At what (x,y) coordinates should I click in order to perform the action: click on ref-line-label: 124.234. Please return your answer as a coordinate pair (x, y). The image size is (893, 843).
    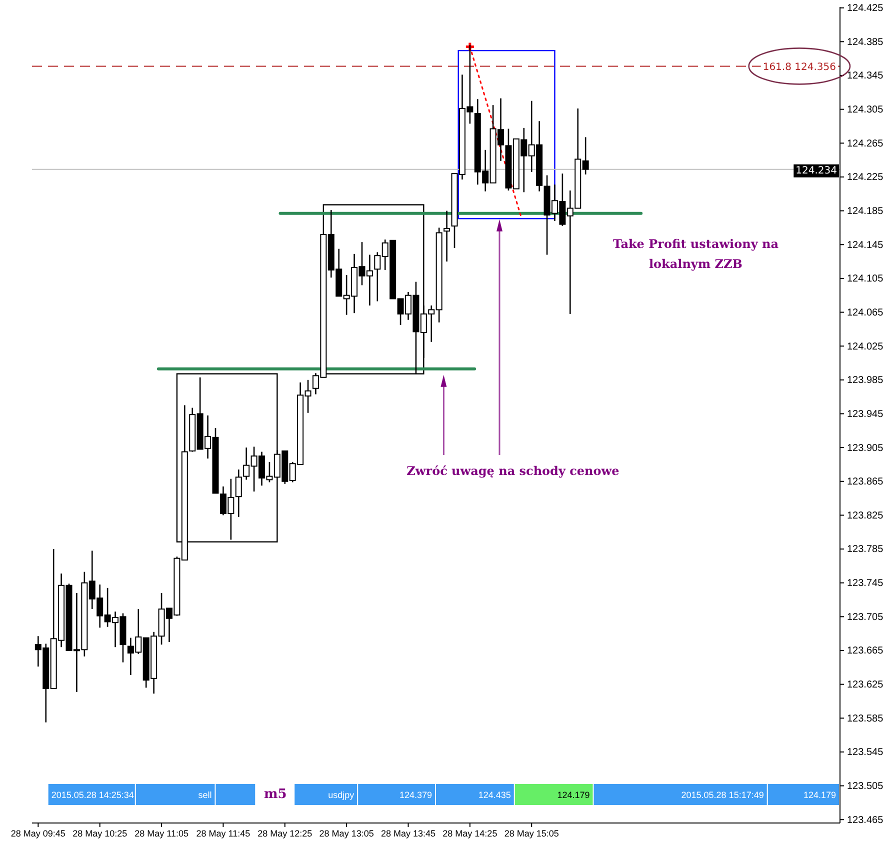
    Looking at the image, I should click on (816, 170).